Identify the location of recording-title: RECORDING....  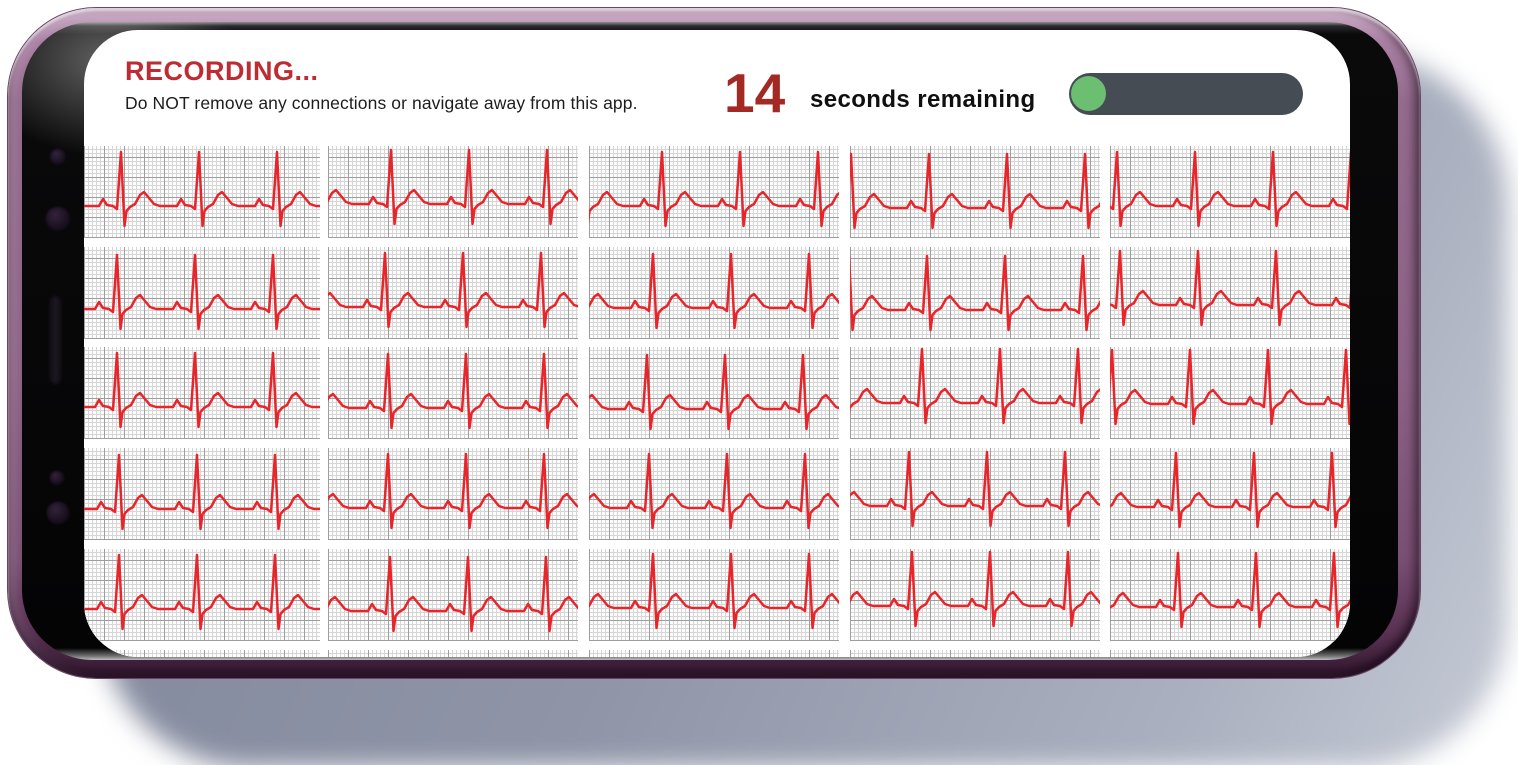
(222, 71).